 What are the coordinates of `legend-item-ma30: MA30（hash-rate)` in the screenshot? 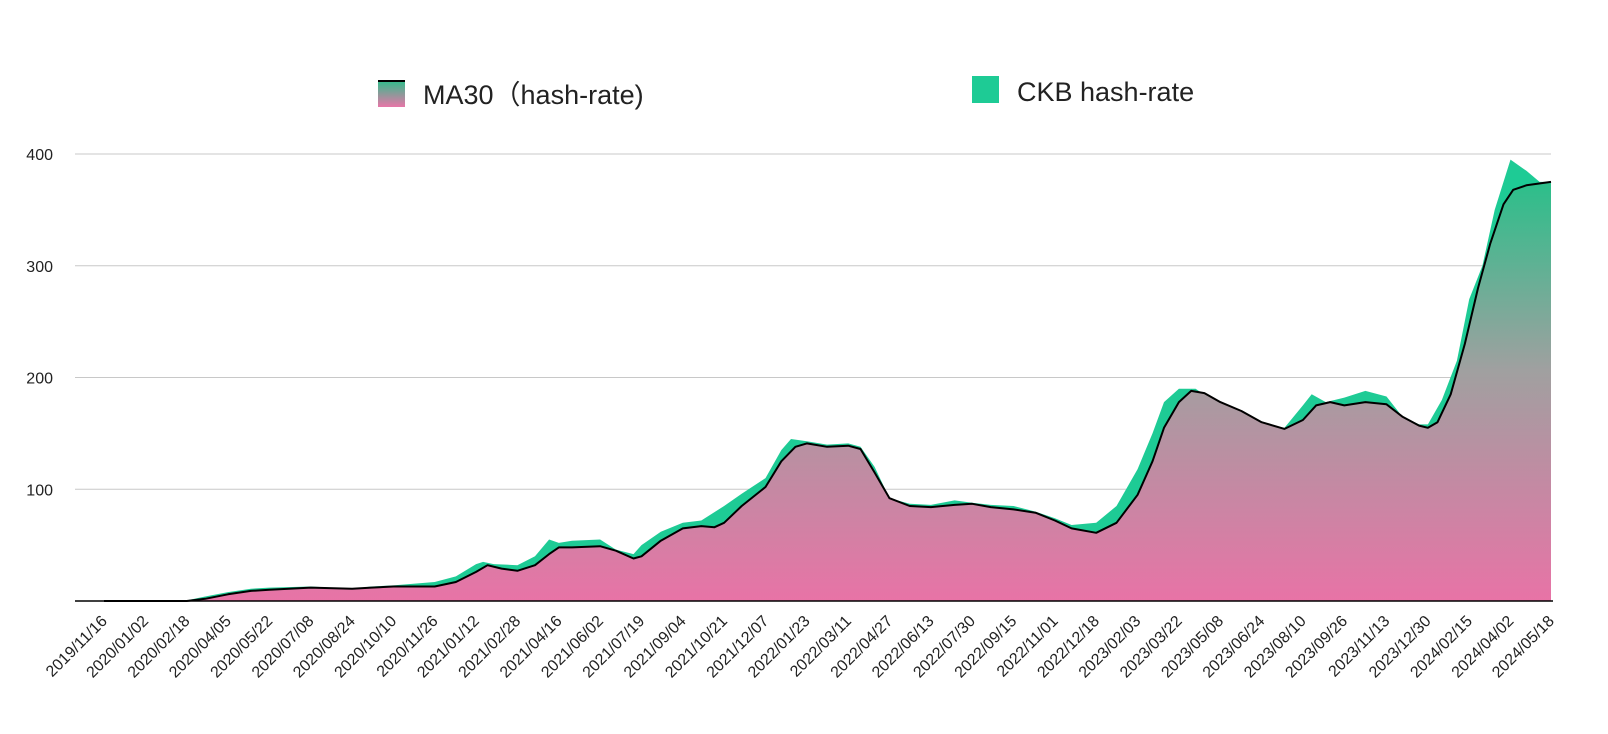 It's located at (511, 95).